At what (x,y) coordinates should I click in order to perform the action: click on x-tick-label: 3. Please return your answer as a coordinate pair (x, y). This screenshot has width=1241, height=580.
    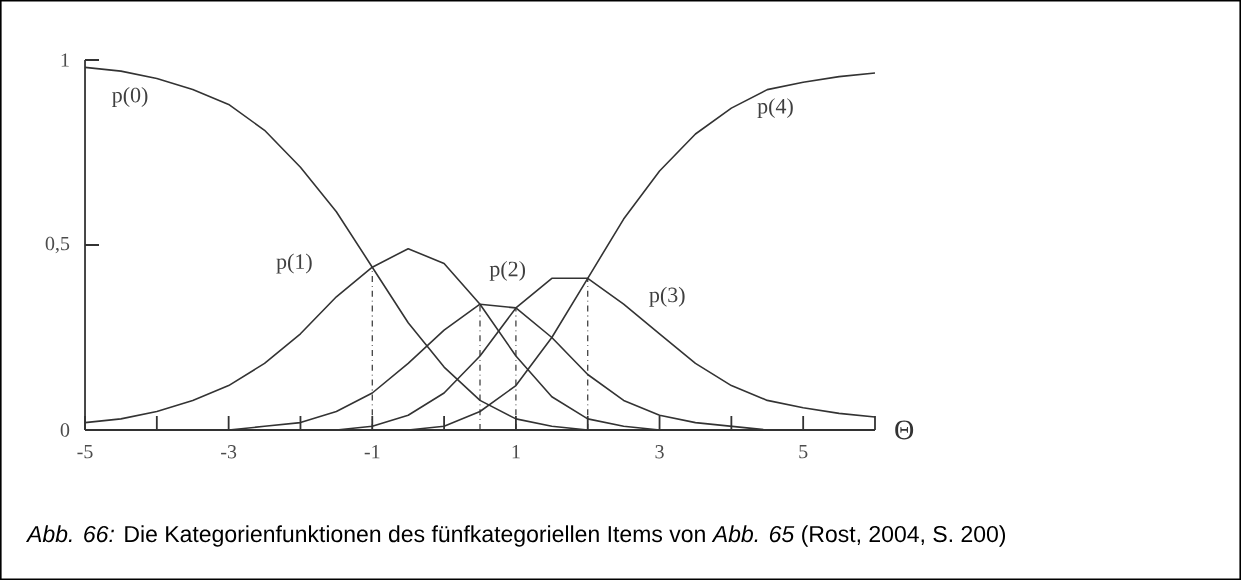
    Looking at the image, I should click on (659, 452).